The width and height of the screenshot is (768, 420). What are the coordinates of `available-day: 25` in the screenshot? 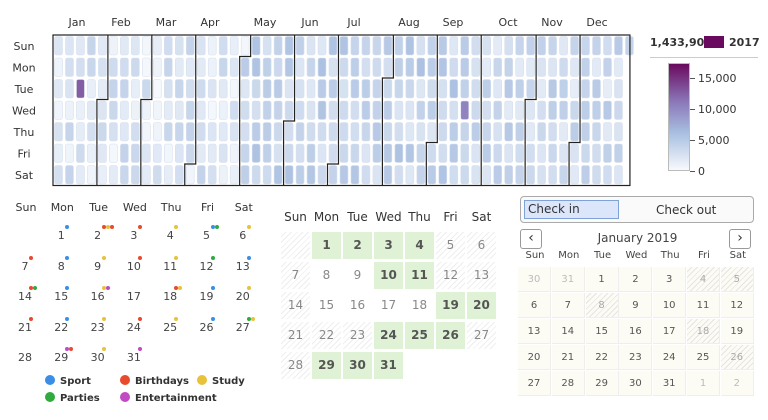 It's located at (419, 335).